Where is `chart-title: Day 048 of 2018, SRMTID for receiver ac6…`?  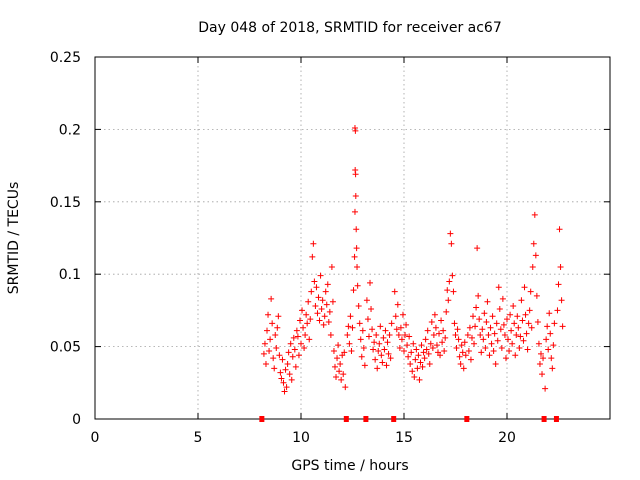
chart-title: Day 048 of 2018, SRMTID for receiver ac6… is located at coordinates (350, 28).